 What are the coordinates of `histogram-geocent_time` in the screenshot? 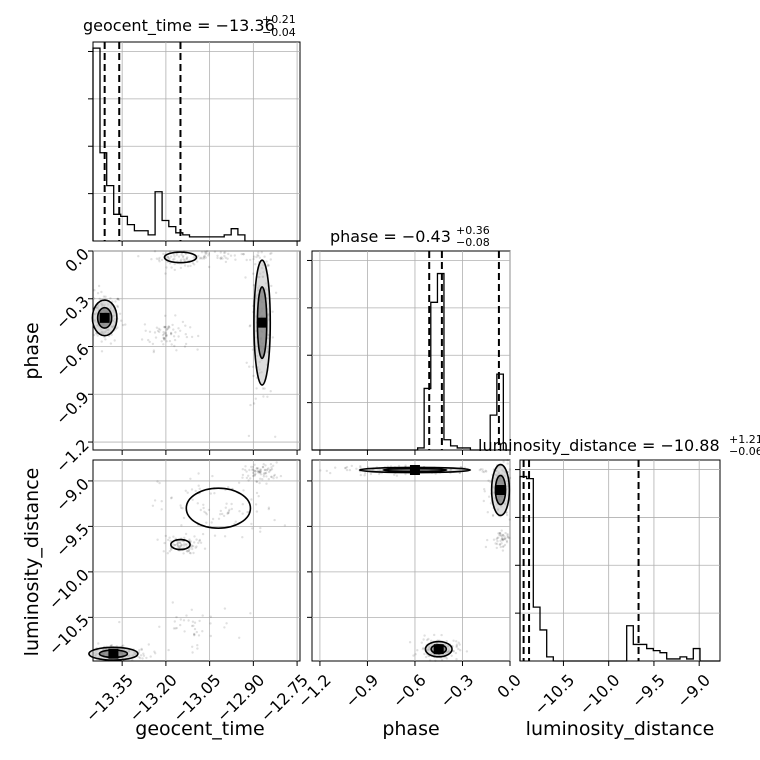 It's located at (196, 144).